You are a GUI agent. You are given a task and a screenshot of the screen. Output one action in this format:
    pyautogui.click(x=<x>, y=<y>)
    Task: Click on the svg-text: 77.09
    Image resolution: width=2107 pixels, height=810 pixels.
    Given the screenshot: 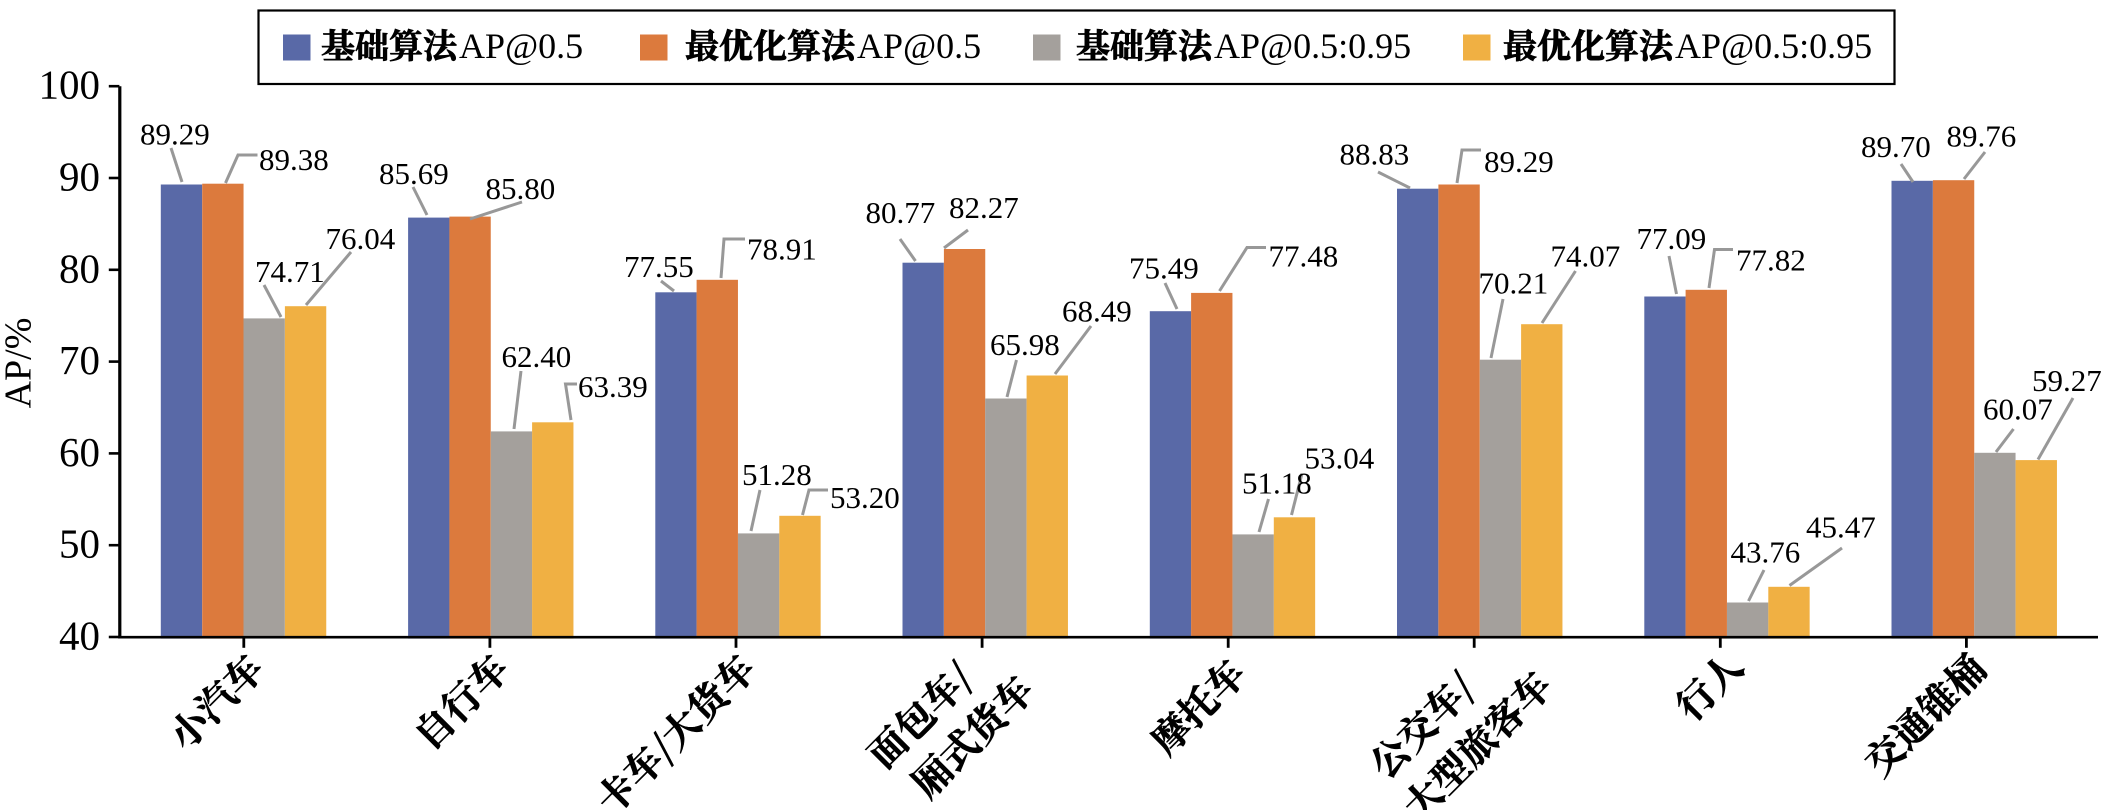 What is the action you would take?
    pyautogui.click(x=1672, y=238)
    